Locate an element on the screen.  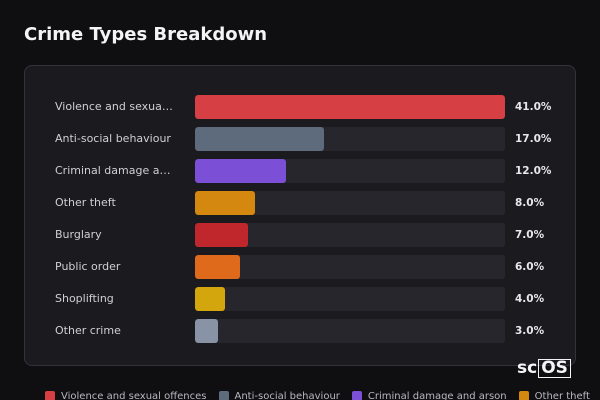
legend-item: Criminal damage and arson is located at coordinates (429, 393).